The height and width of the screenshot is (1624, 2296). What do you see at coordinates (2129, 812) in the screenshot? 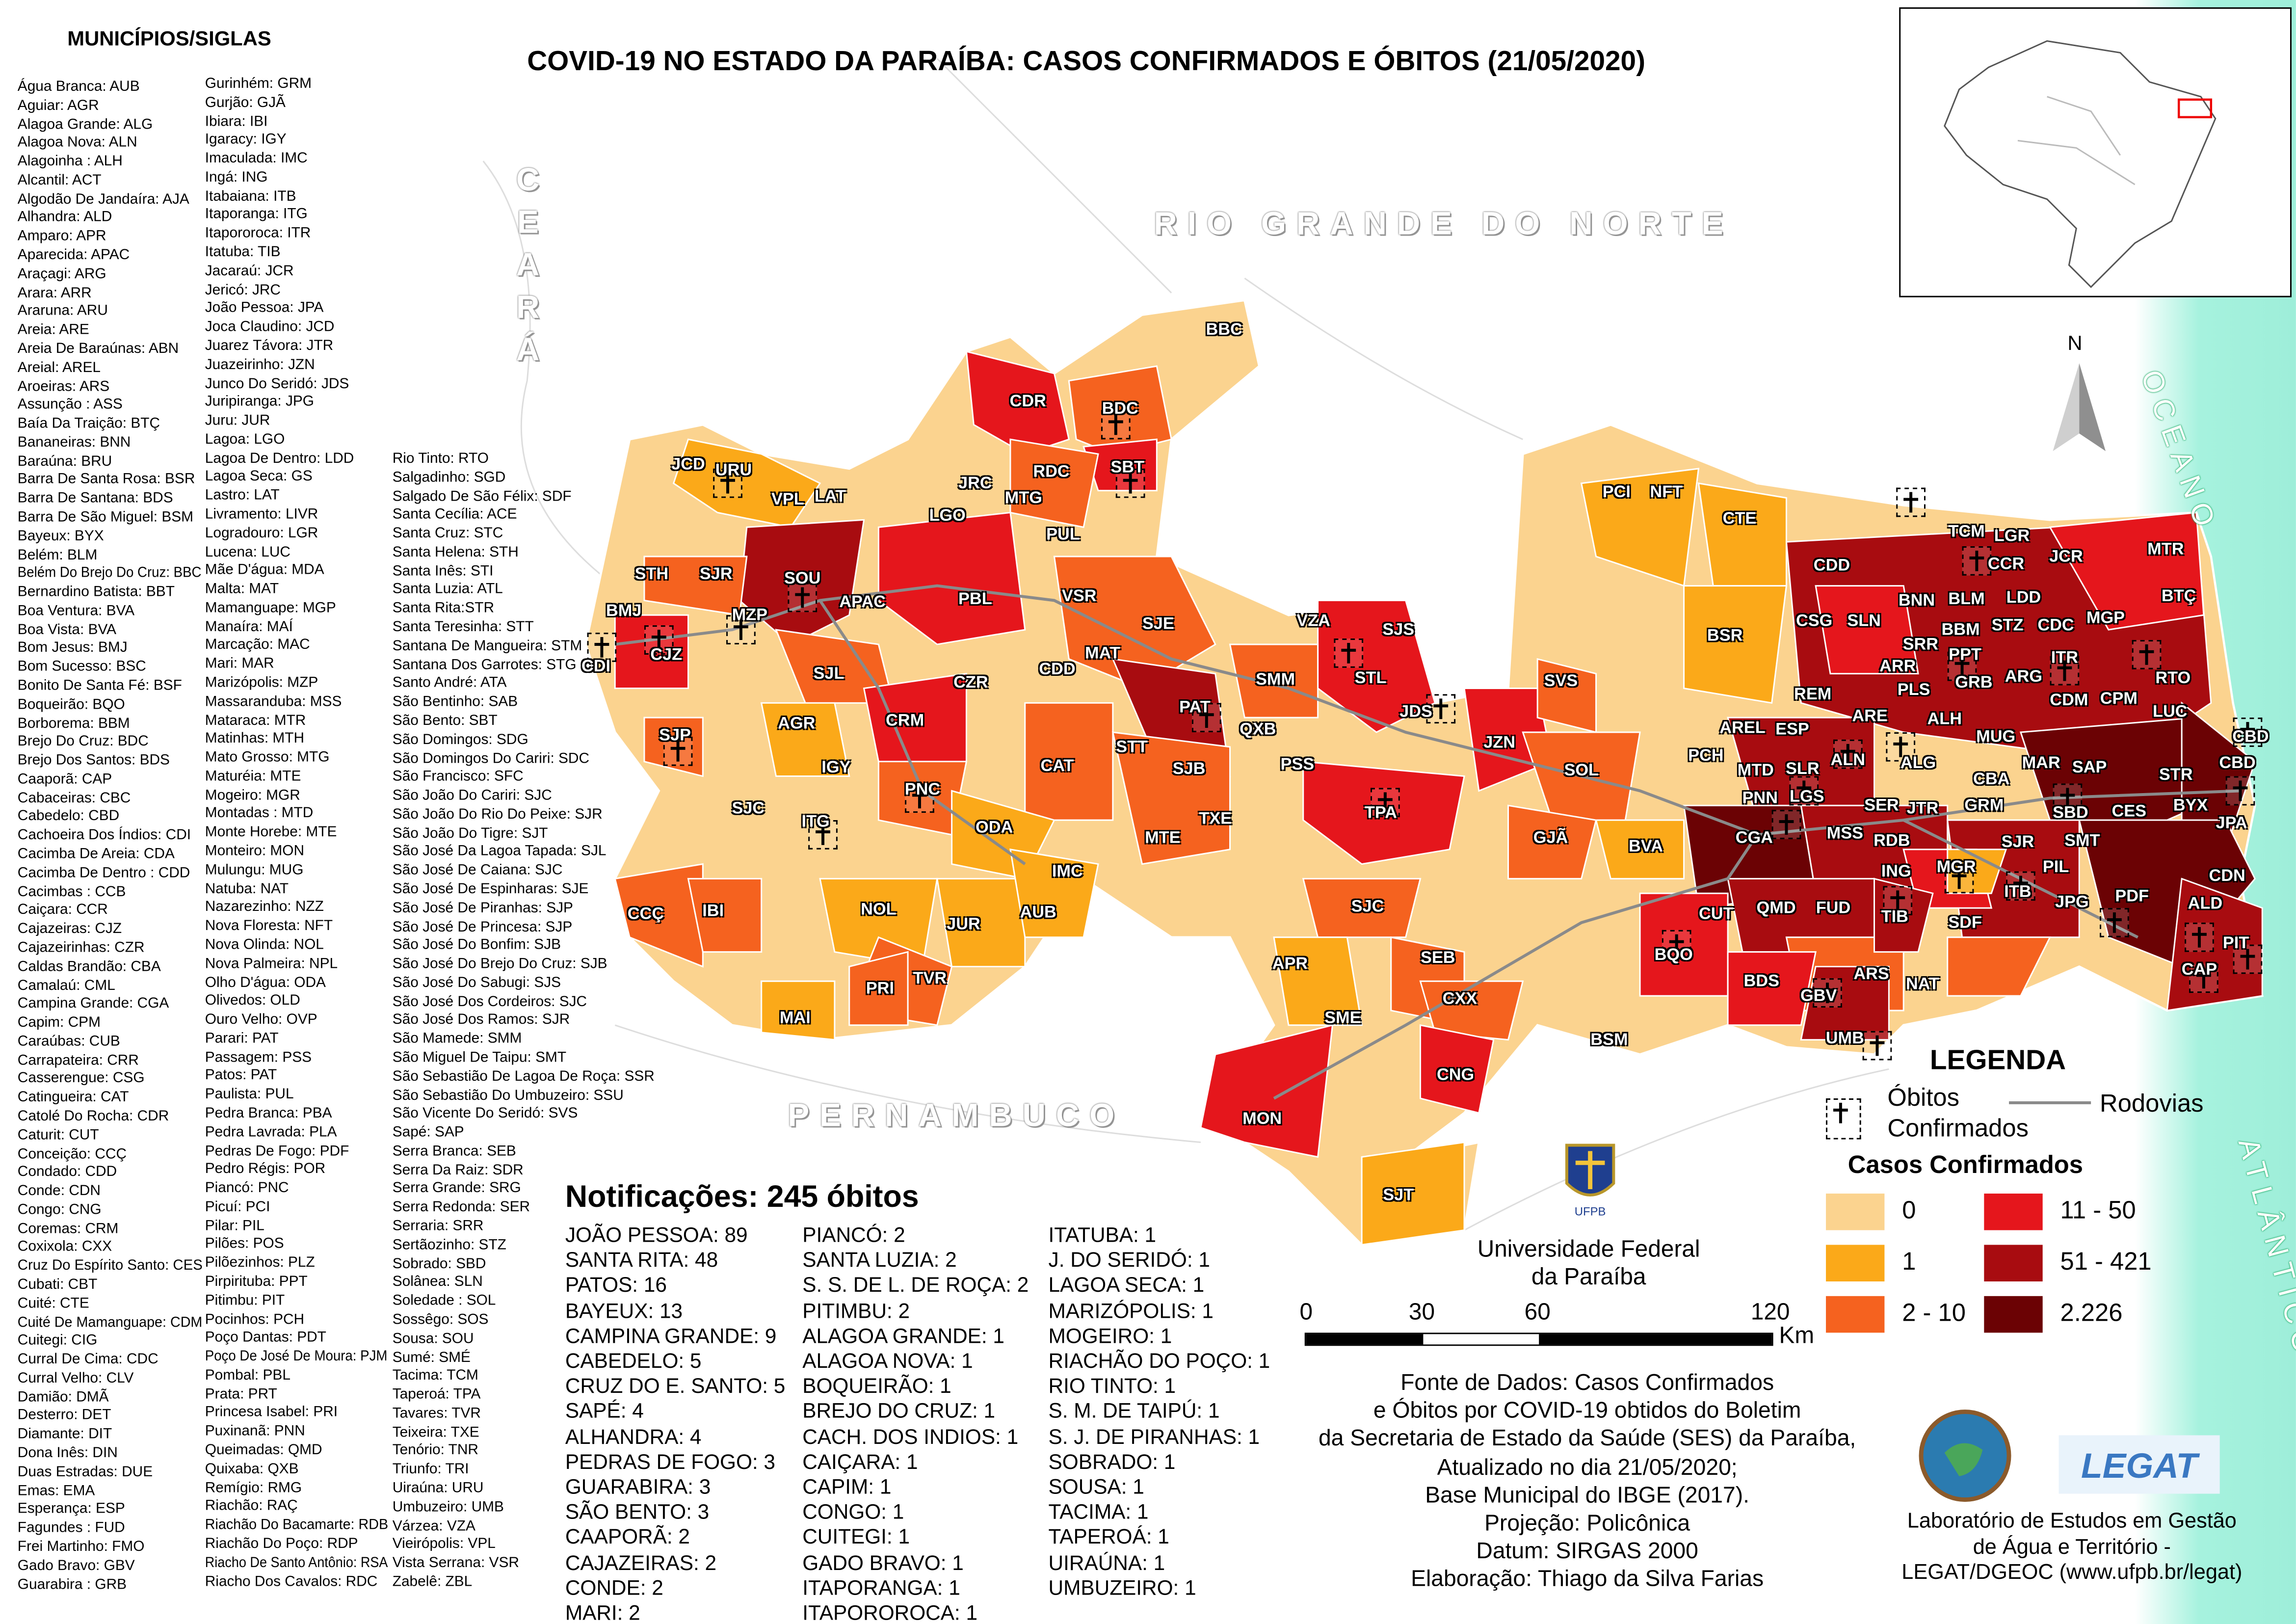
I see `municipality-label: CES` at bounding box center [2129, 812].